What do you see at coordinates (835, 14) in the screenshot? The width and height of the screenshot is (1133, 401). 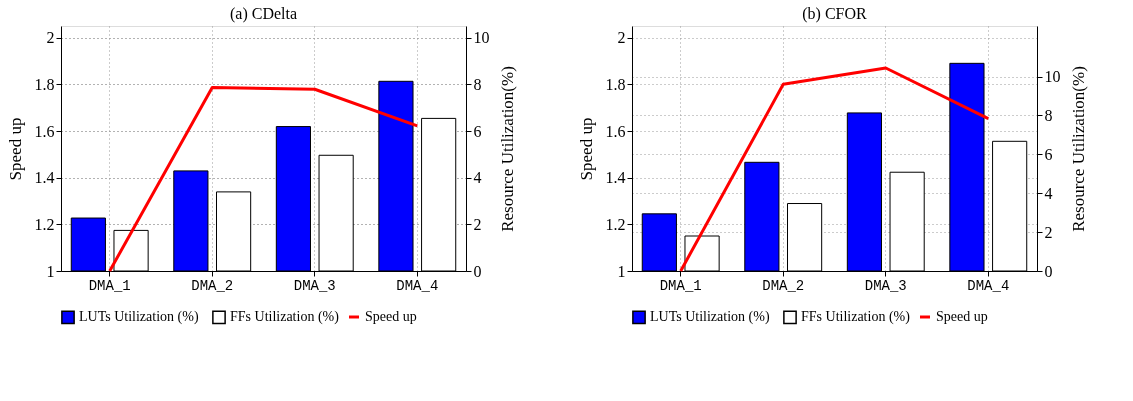 I see `chart-title: (b) CFOR` at bounding box center [835, 14].